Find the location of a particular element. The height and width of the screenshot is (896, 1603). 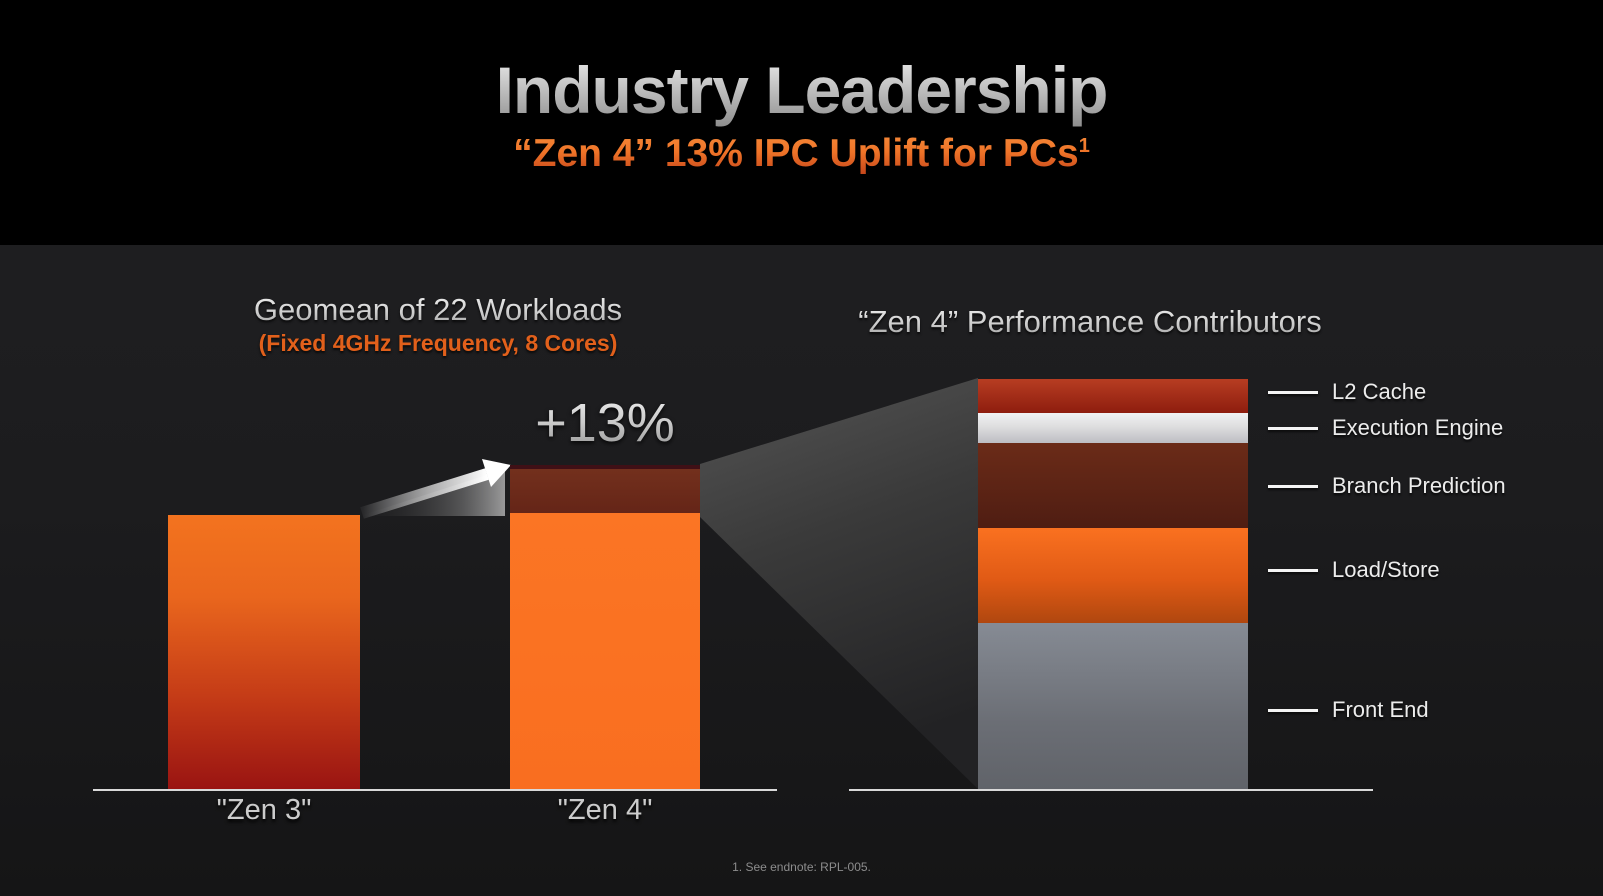

label-row-load-store: Load/Store is located at coordinates (1354, 570).